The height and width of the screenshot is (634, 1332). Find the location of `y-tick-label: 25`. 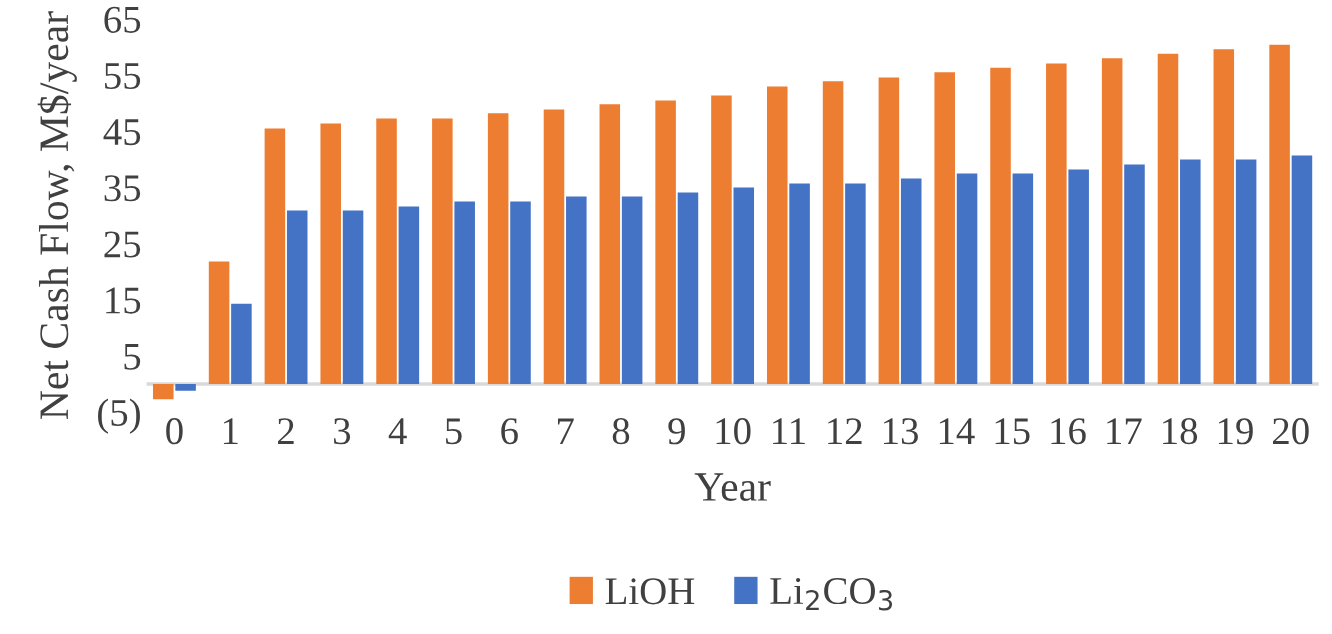

y-tick-label: 25 is located at coordinates (122, 244).